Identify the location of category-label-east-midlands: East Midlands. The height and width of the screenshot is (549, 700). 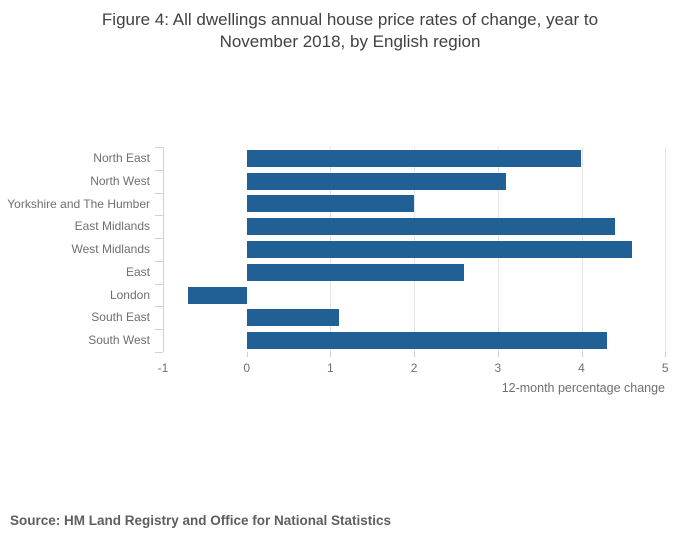
(112, 226).